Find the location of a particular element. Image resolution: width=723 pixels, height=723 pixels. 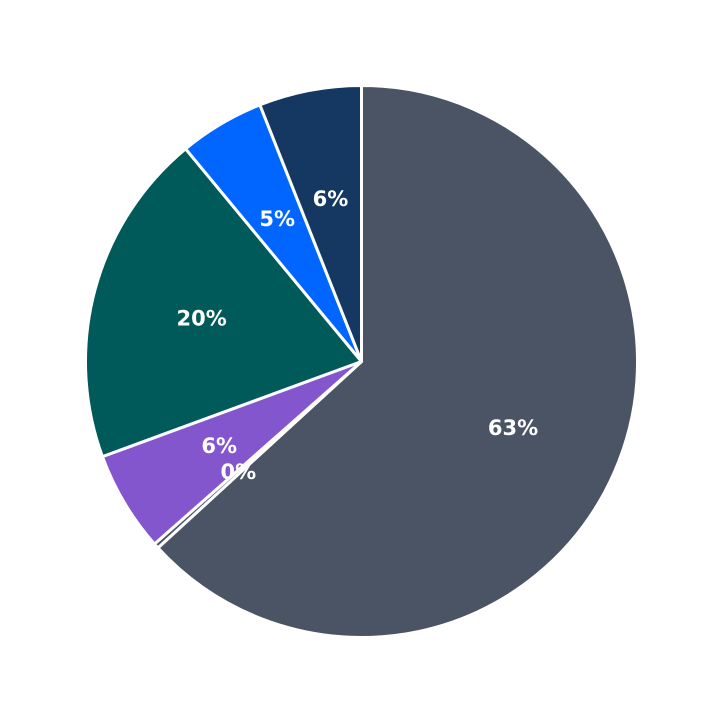

pie-slice-label-3: 20% is located at coordinates (201, 318).